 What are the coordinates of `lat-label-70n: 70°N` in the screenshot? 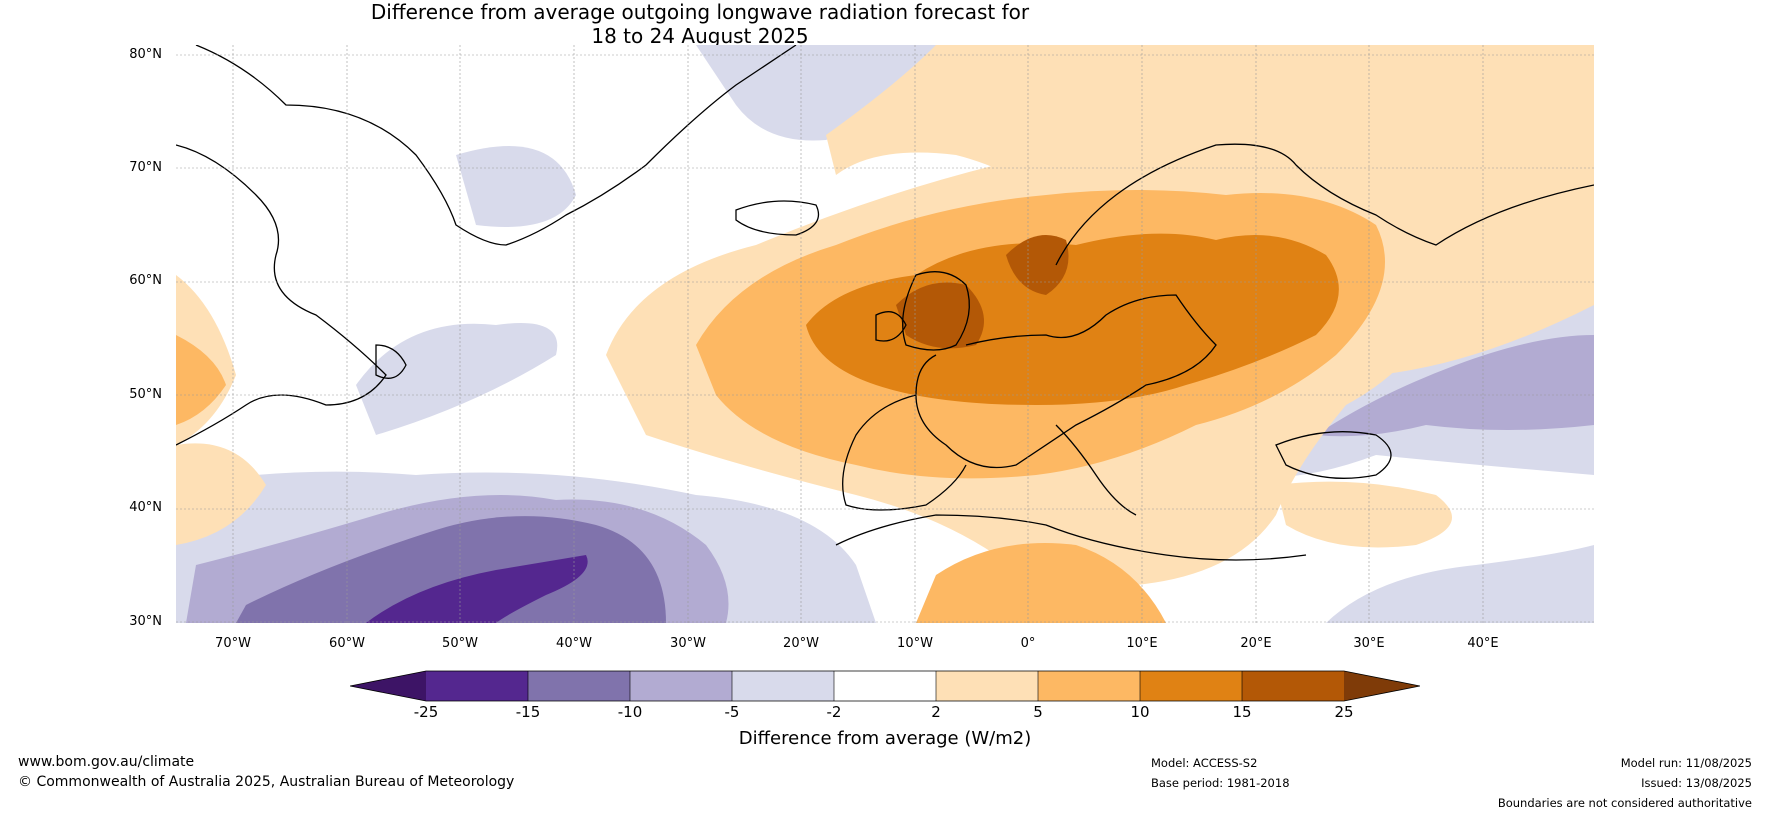 It's located at (145, 167).